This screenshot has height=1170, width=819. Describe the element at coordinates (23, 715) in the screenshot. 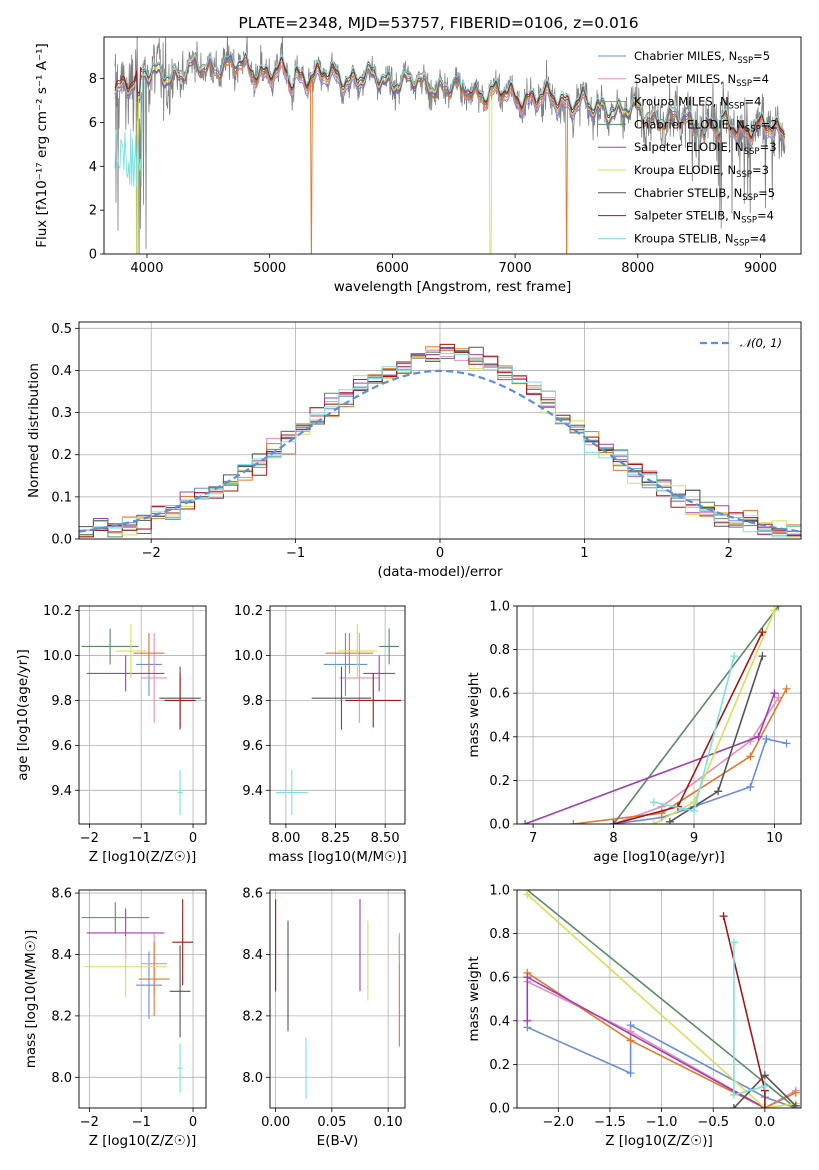

I see `y-axis-label: age [log10(age/yr)]` at that location.